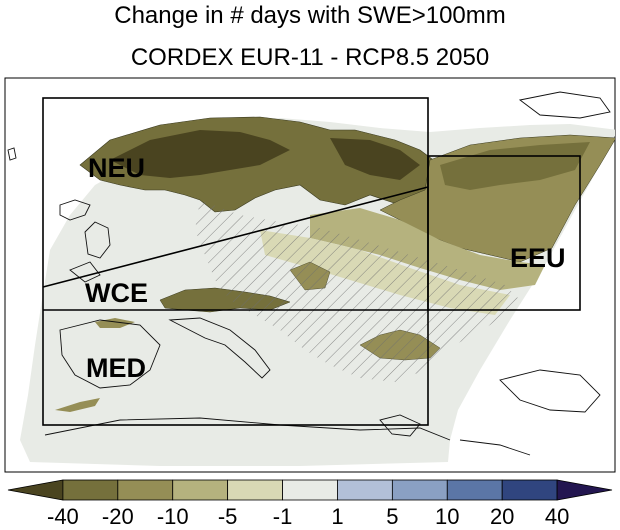 Image resolution: width=620 pixels, height=530 pixels. What do you see at coordinates (447, 516) in the screenshot?
I see `colorbar-tick-label: 10` at bounding box center [447, 516].